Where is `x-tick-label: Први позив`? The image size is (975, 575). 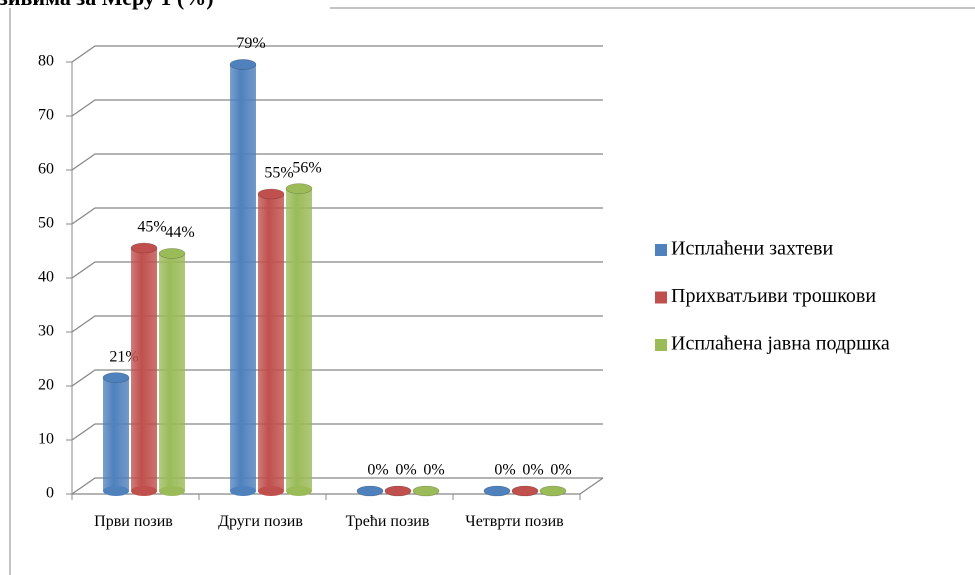 x-tick-label: Први позив is located at coordinates (133, 521).